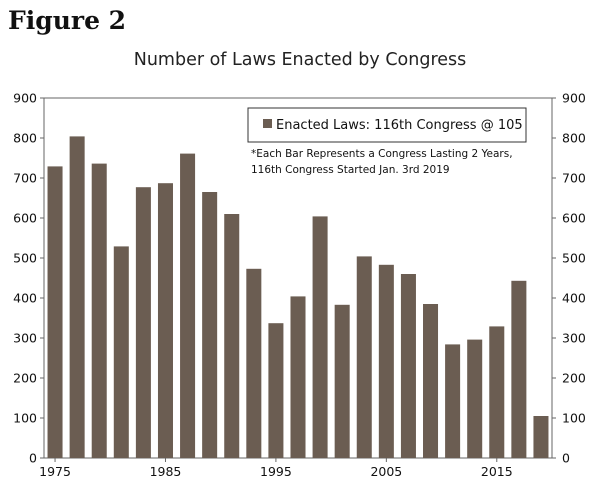  Describe the element at coordinates (574, 98) in the screenshot. I see `y-tick-label-right: 900` at that location.